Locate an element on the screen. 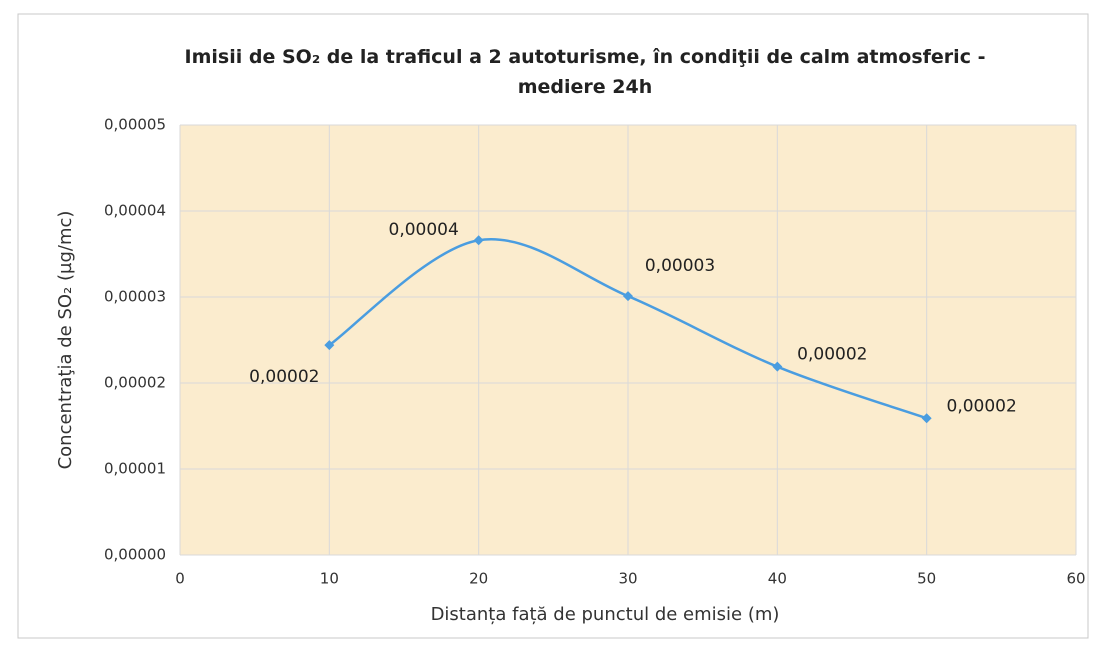 Image resolution: width=1099 pixels, height=655 pixels. x-axis-label: Distanța față de punctul de emisie (m) is located at coordinates (605, 614).